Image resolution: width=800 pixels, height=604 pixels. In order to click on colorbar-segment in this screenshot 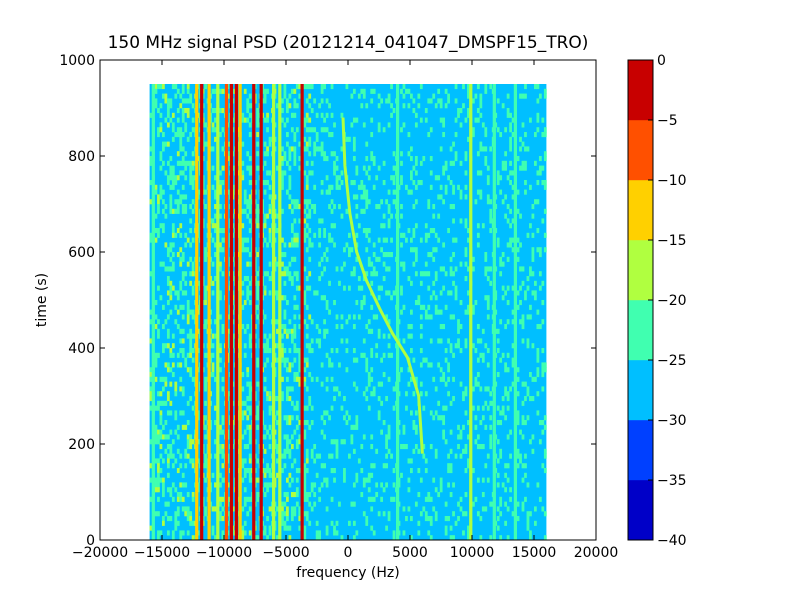, I will do `click(640, 270)`.